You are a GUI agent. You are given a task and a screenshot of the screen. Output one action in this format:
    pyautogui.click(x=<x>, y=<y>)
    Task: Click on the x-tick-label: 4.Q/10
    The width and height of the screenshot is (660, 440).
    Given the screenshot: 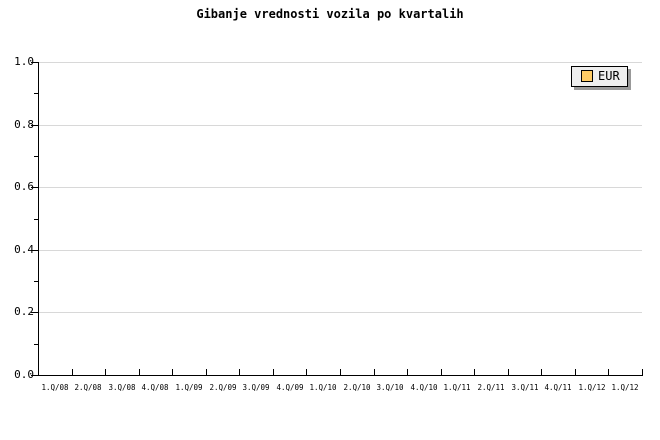 What is the action you would take?
    pyautogui.click(x=424, y=387)
    